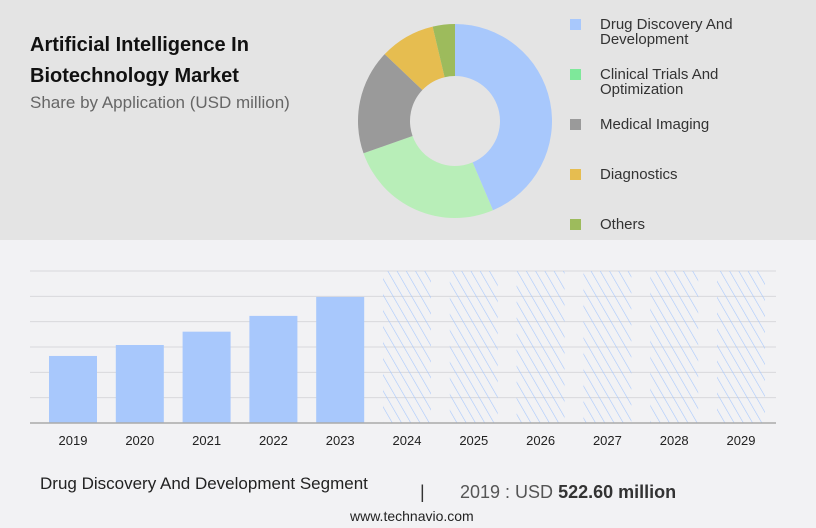  Describe the element at coordinates (340, 359) in the screenshot. I see `bar-2023` at that location.